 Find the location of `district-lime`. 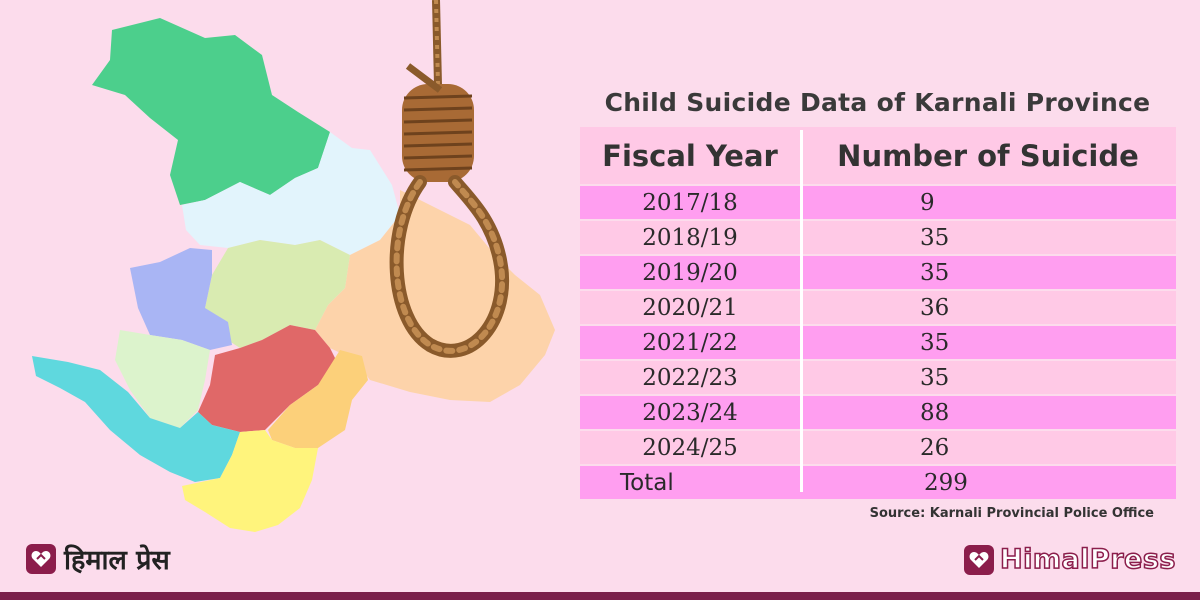

district-lime is located at coordinates (277, 294).